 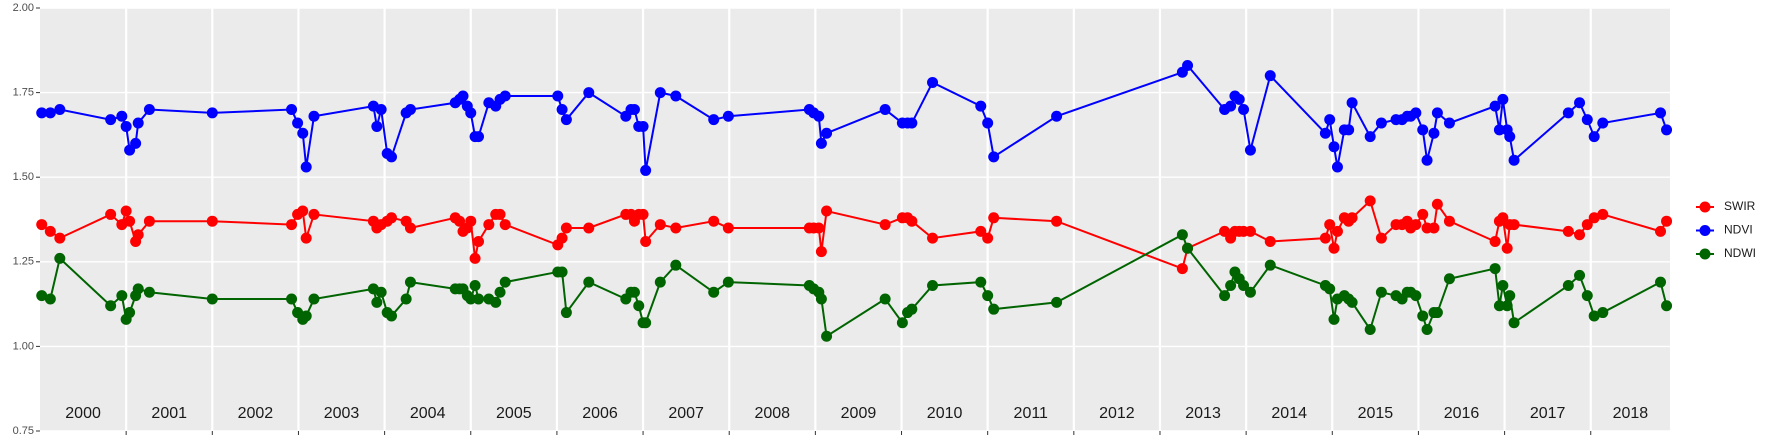 I want to click on year-label: 2009, so click(x=859, y=413).